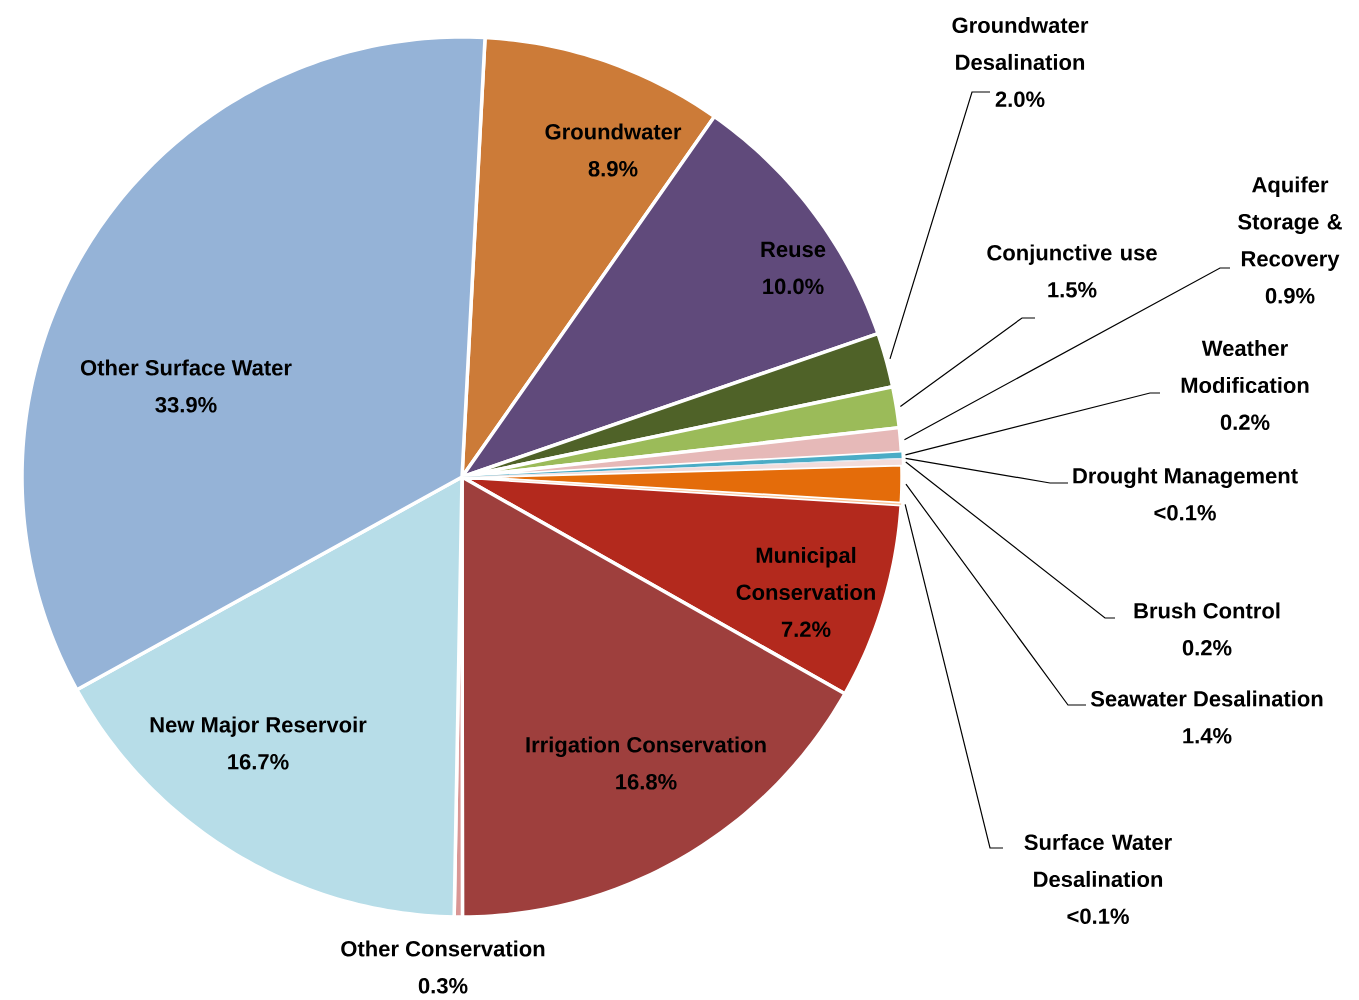 This screenshot has height=1000, width=1359. What do you see at coordinates (1072, 254) in the screenshot?
I see `slice-label: Conjunctive use` at bounding box center [1072, 254].